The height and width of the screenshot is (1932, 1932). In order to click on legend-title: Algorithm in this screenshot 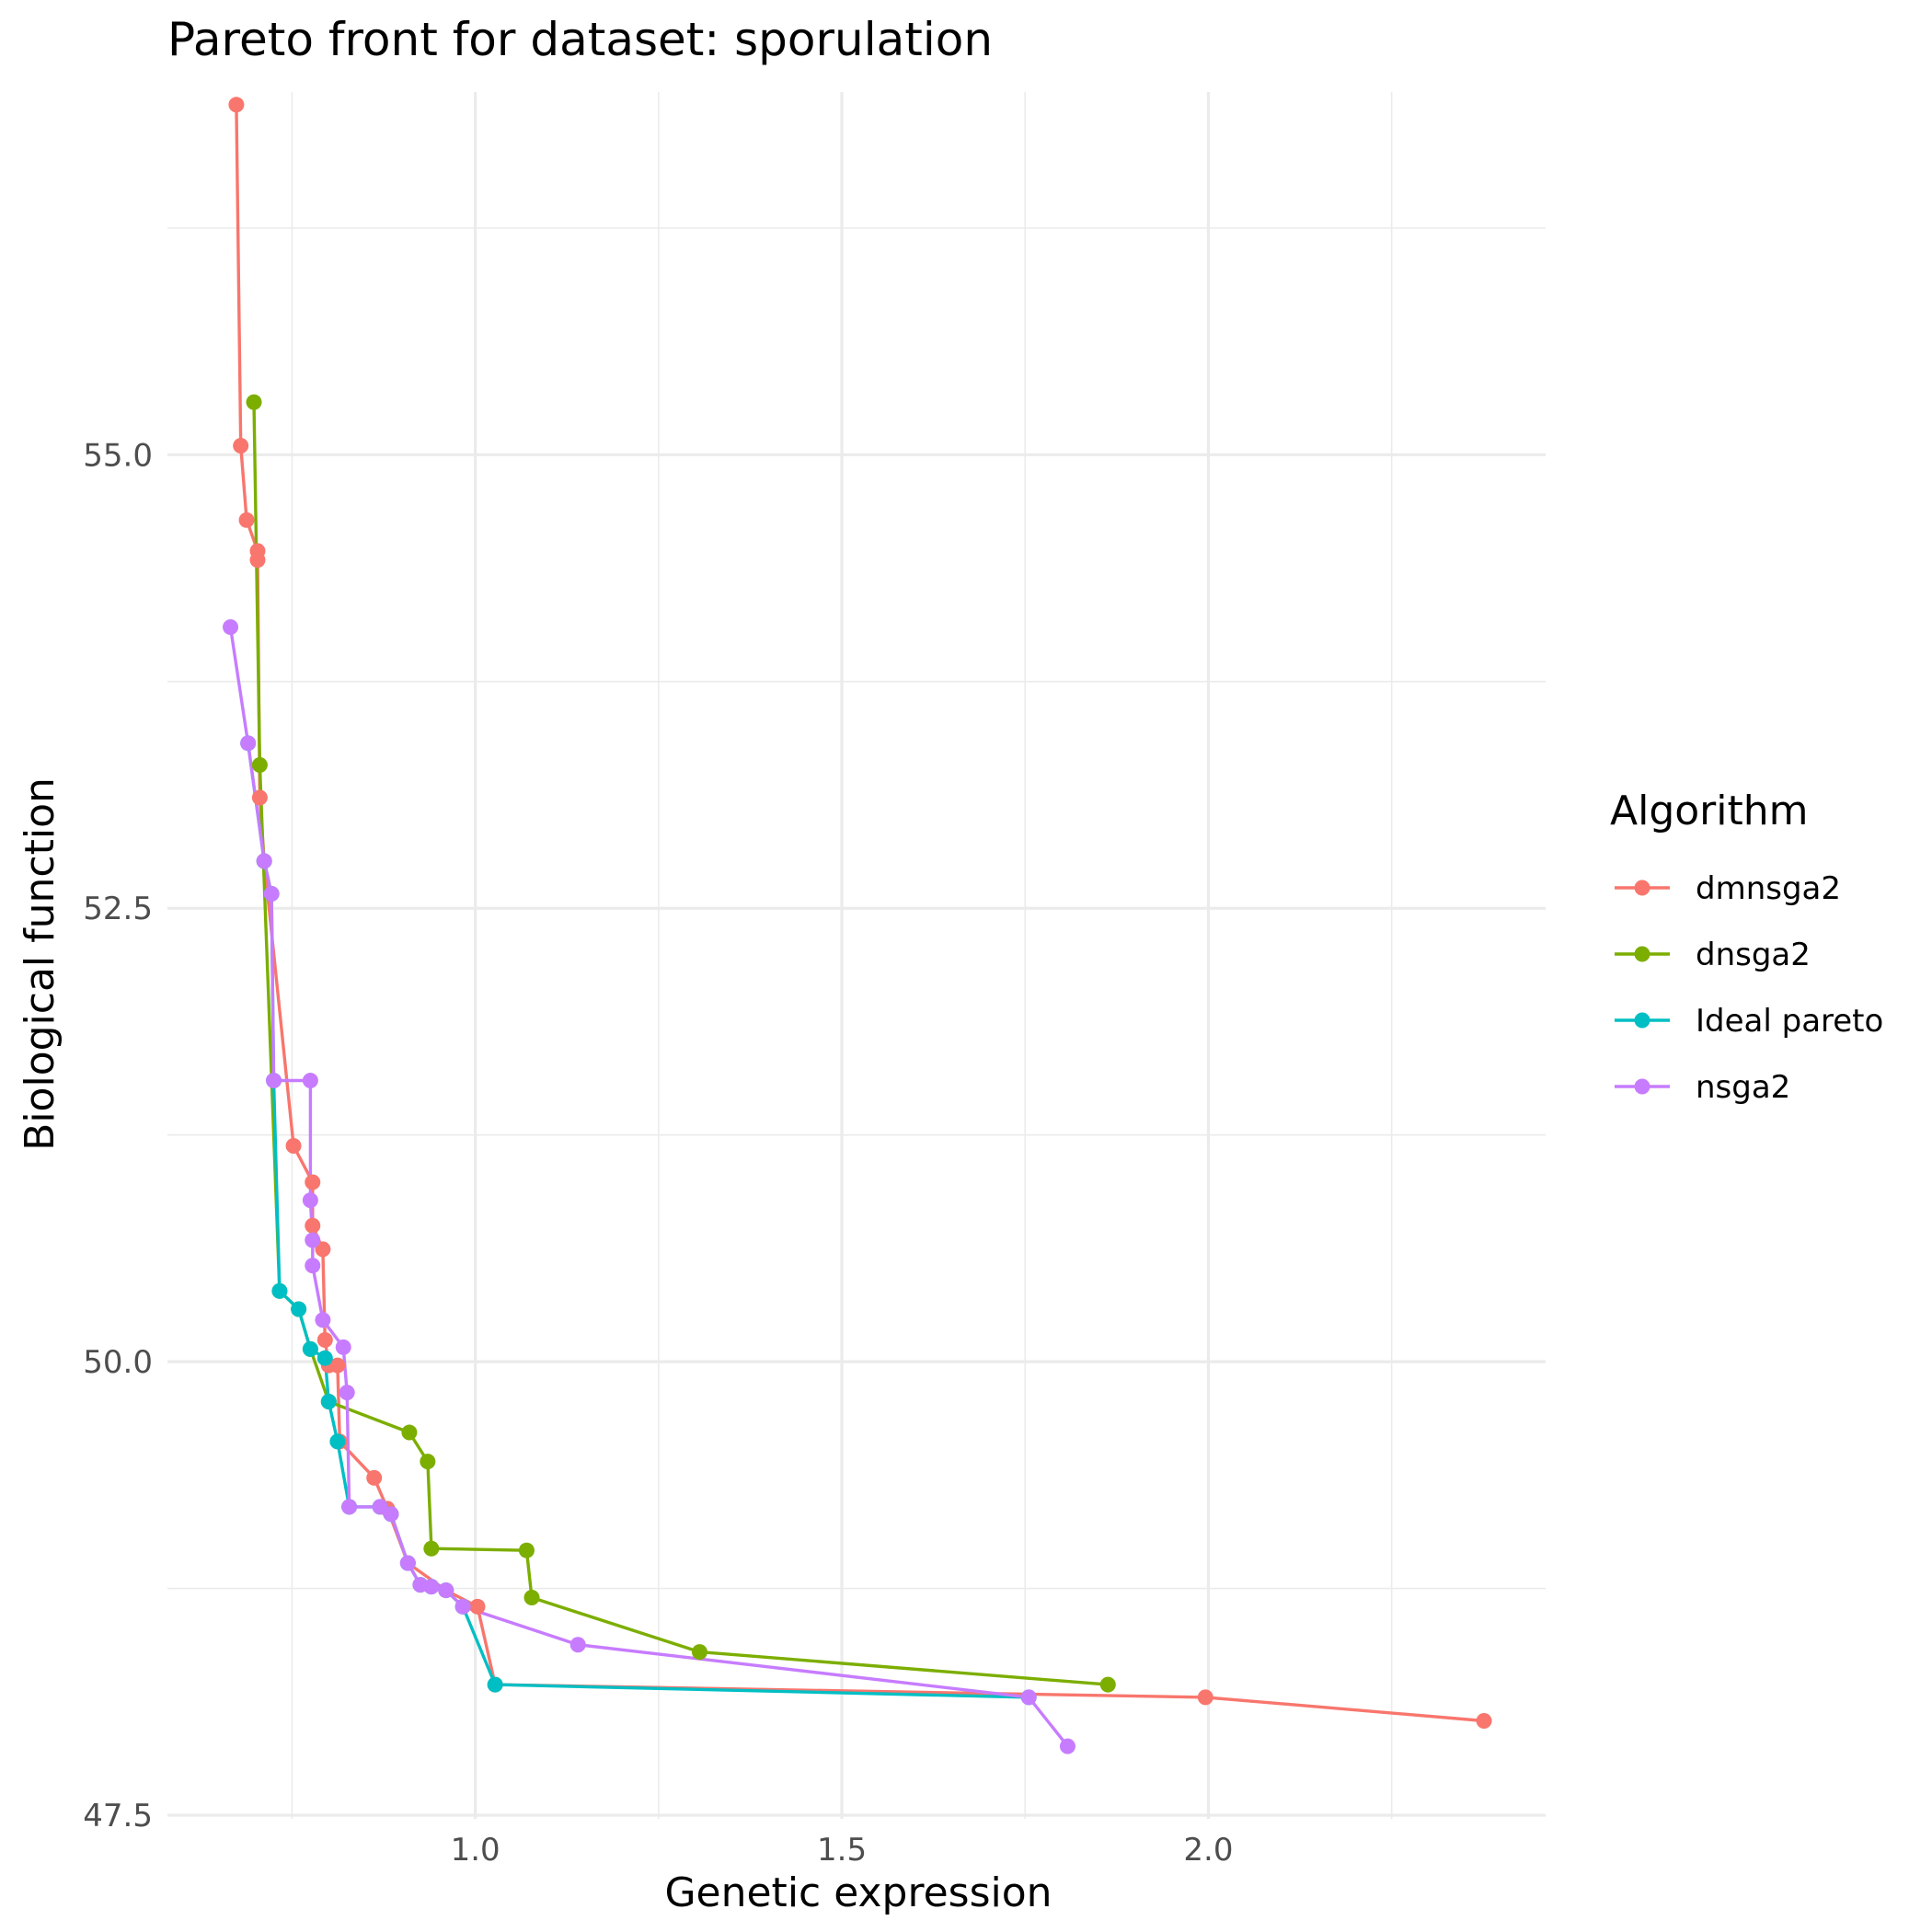, I will do `click(1709, 811)`.